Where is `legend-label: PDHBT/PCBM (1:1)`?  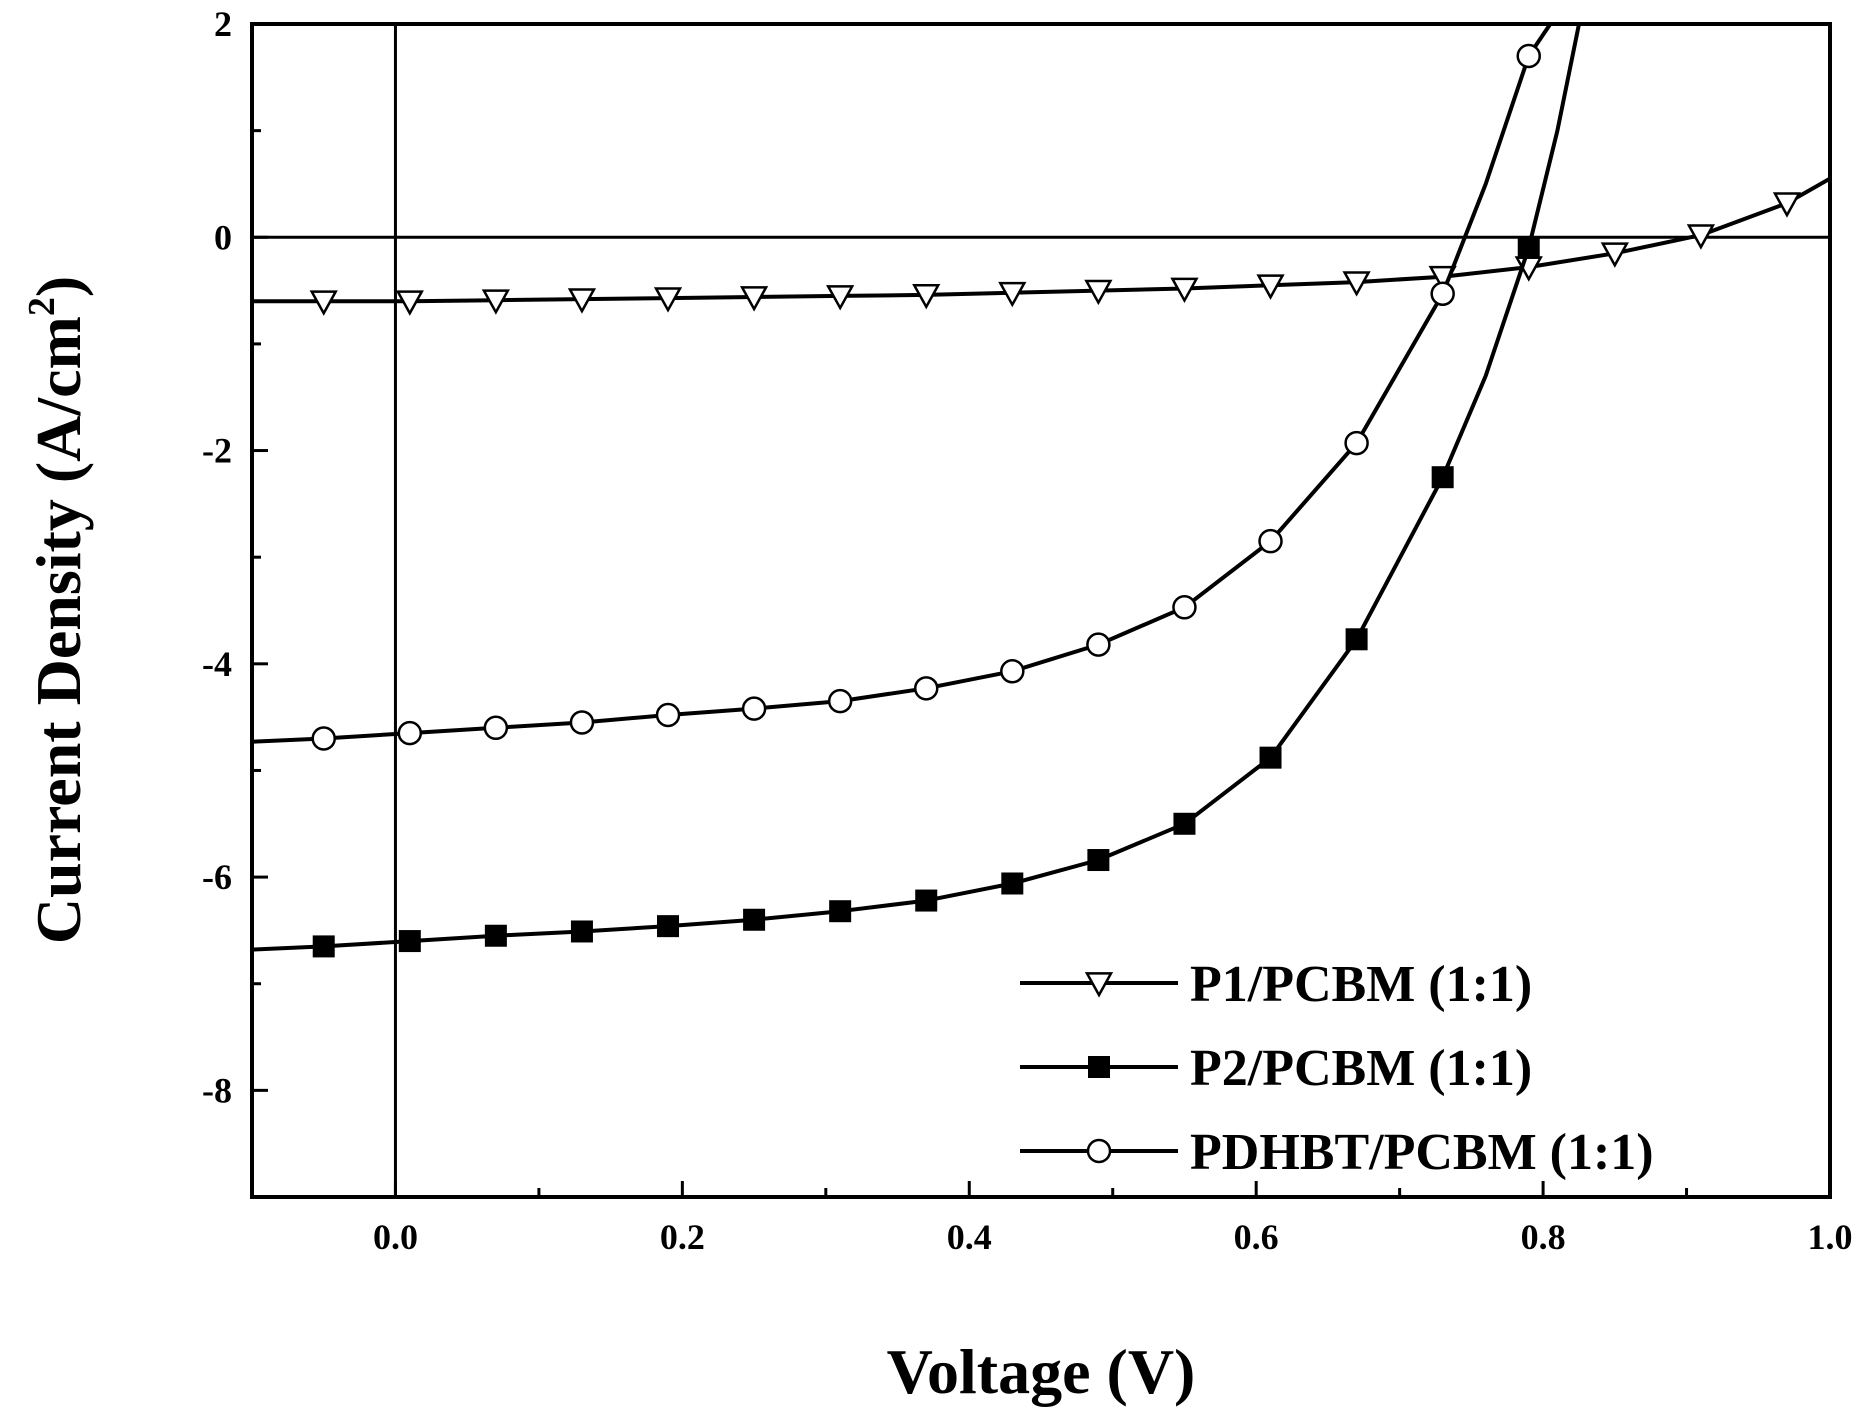
legend-label: PDHBT/PCBM (1:1) is located at coordinates (1422, 1152).